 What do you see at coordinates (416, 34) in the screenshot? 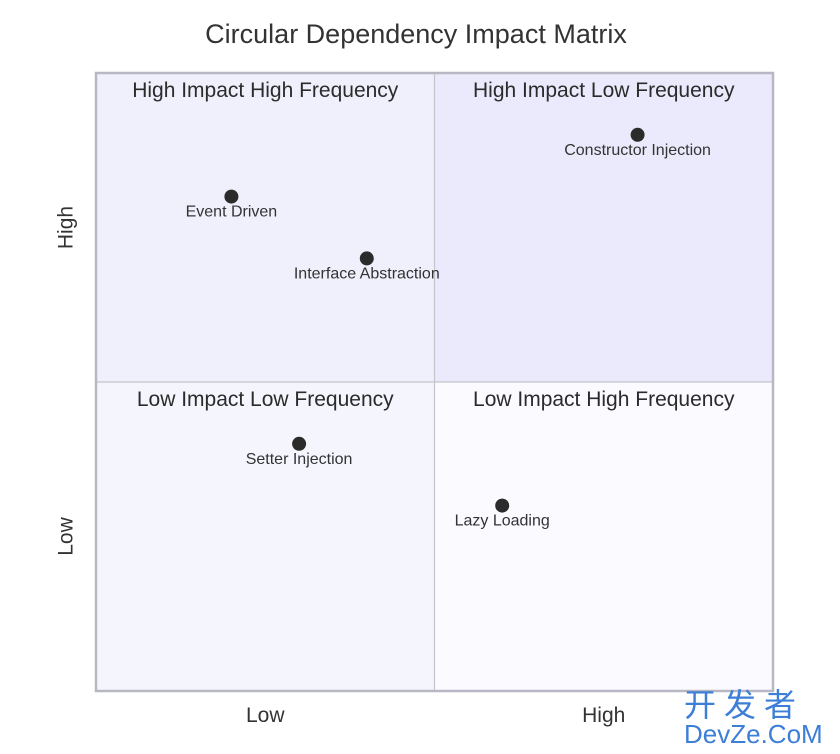
I see `chart-title: Circular Dependency Impact Matrix` at bounding box center [416, 34].